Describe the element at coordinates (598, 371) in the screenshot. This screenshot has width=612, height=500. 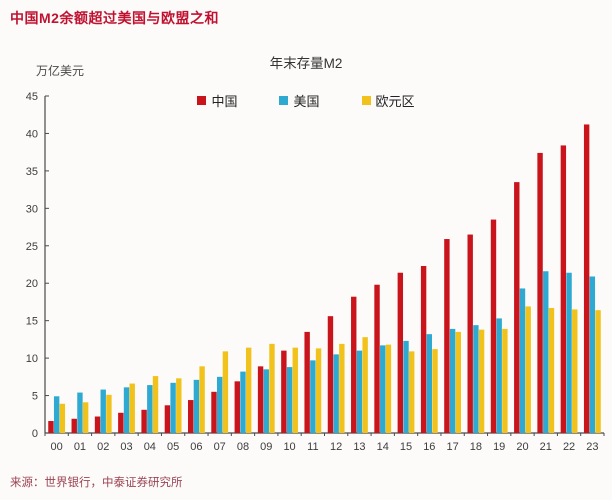
I see `bar-欧元区-23` at that location.